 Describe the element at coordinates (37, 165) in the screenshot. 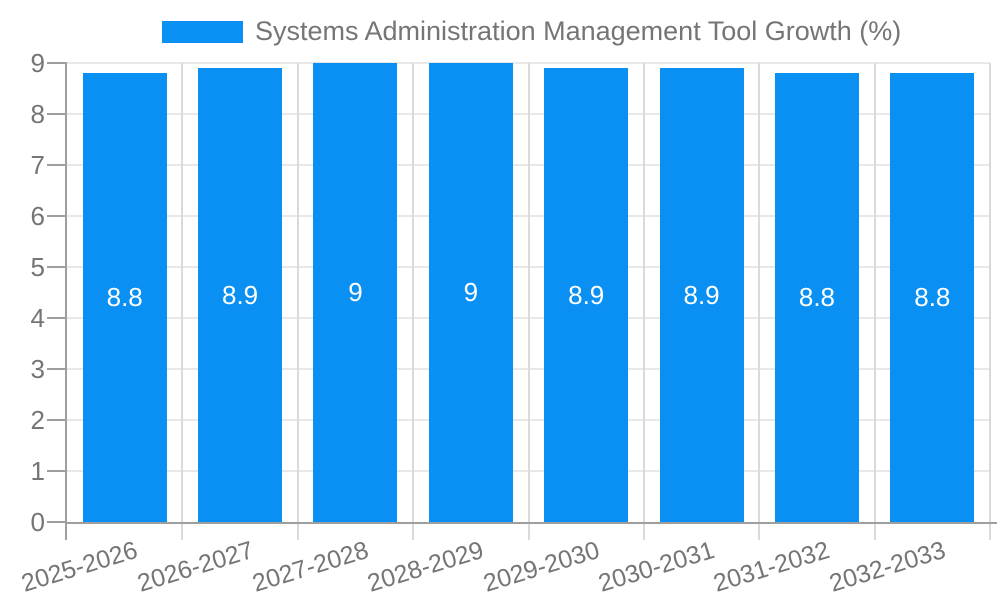

I see `y-axis-tick-label: 7` at that location.